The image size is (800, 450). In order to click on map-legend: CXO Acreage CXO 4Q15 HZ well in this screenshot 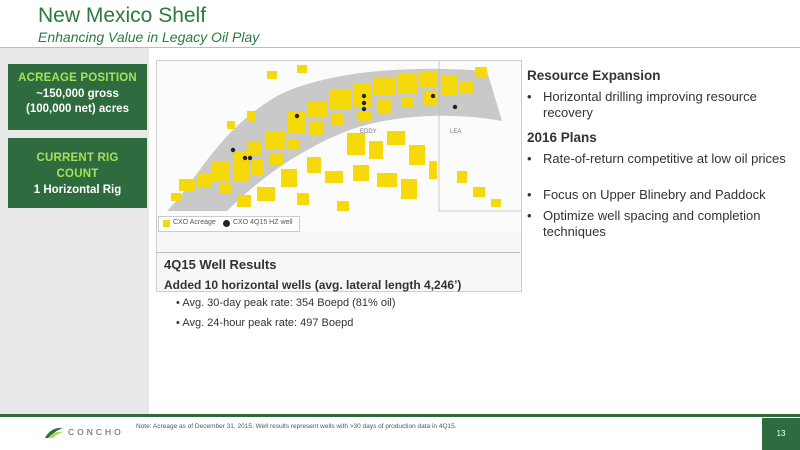, I will do `click(229, 224)`.